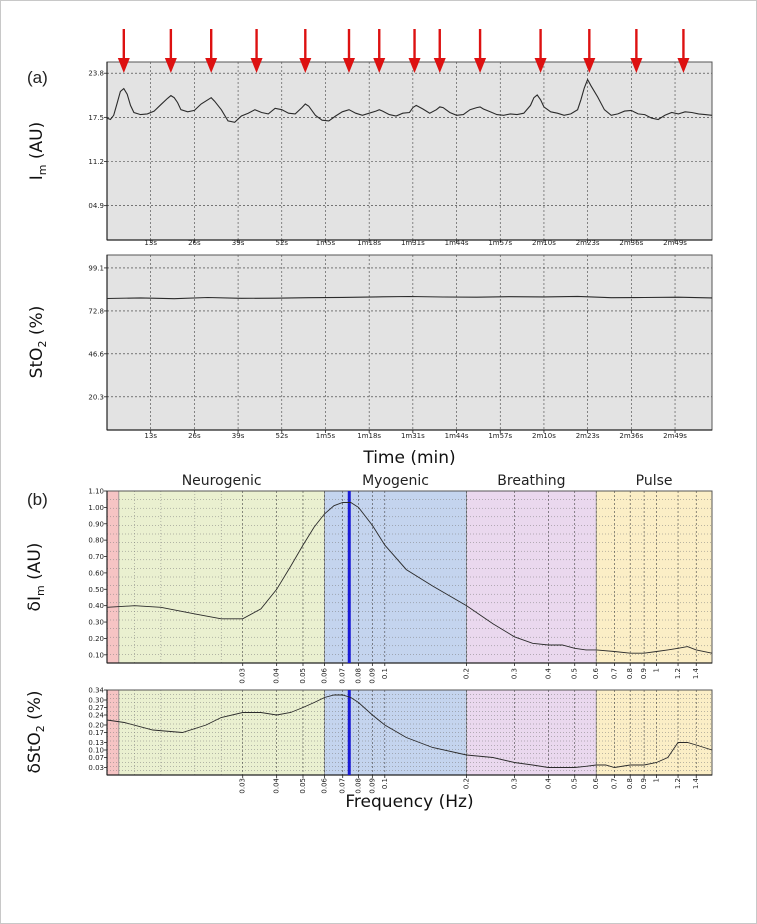 Image resolution: width=757 pixels, height=924 pixels. I want to click on x-tick-label: 1m57s, so click(500, 243).